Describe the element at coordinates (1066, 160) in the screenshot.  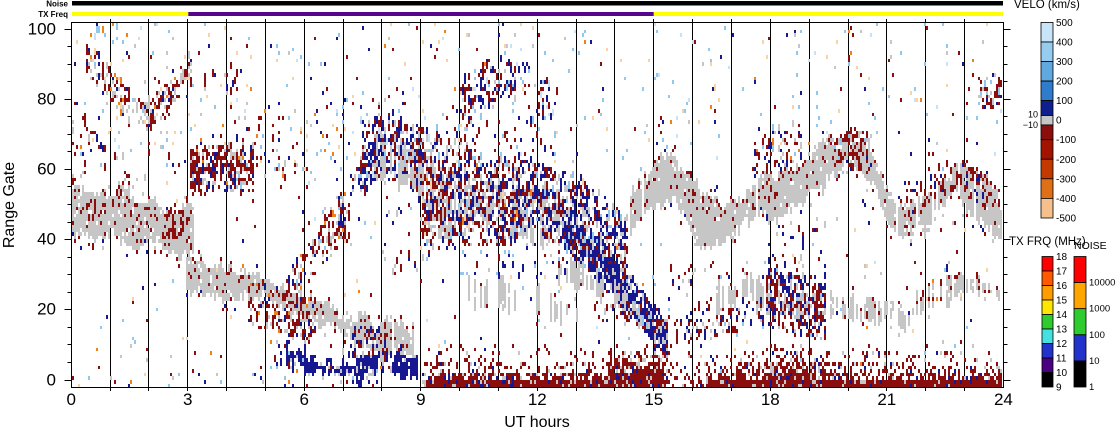
I see `svg-text: -200` at that location.